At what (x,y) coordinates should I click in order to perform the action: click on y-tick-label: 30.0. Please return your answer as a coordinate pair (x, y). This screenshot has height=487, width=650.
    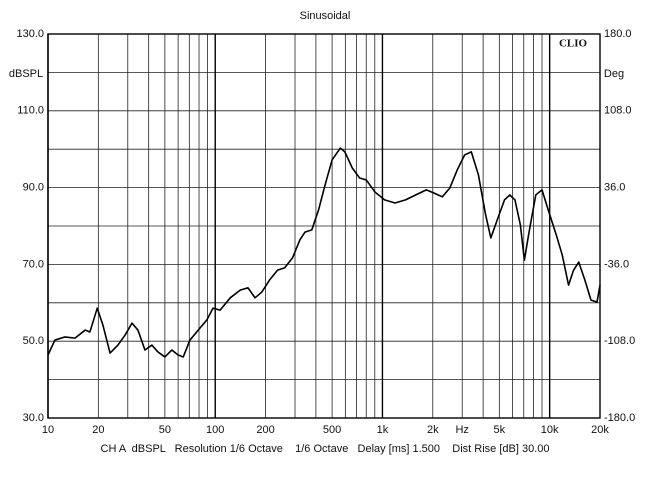
    Looking at the image, I should click on (33, 418).